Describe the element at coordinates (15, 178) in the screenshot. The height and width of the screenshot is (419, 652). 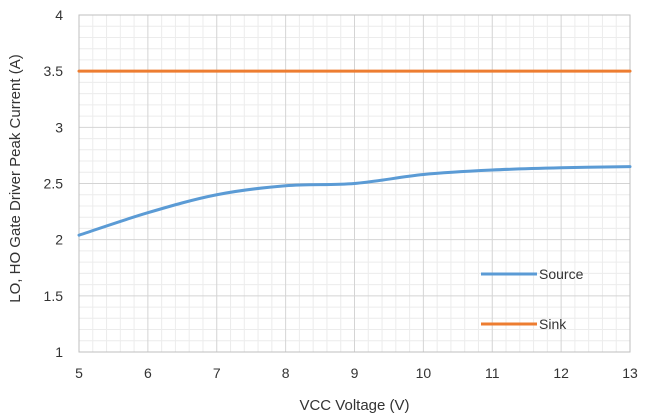
I see `y-axis-title: LO, HO Gate Driver Peak Current (A)` at that location.